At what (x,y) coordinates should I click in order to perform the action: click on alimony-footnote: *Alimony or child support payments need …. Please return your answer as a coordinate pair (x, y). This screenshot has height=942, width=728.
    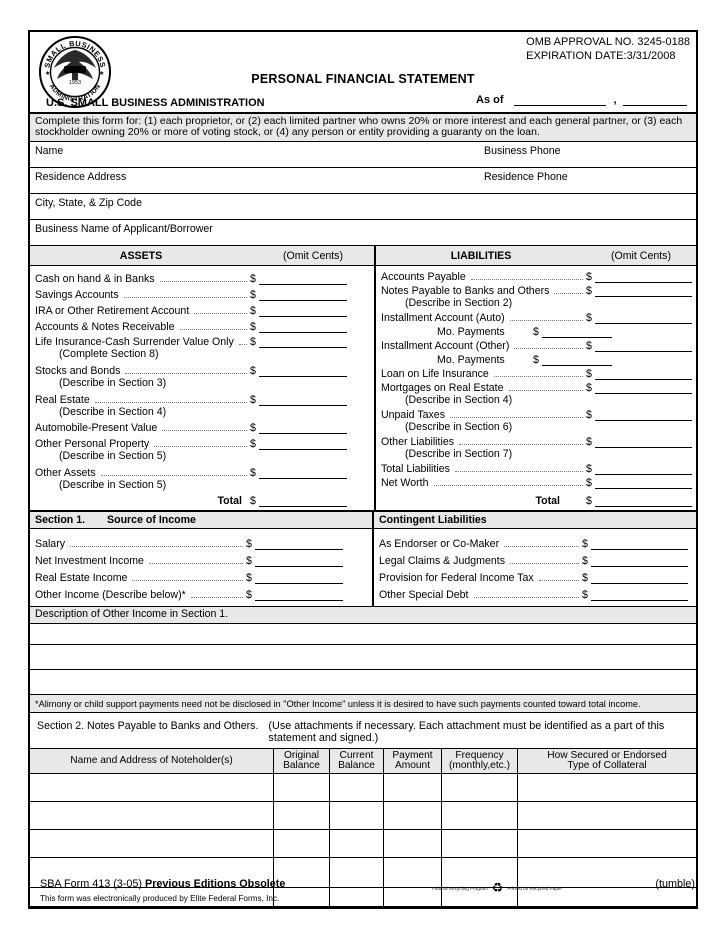
    Looking at the image, I should click on (363, 704).